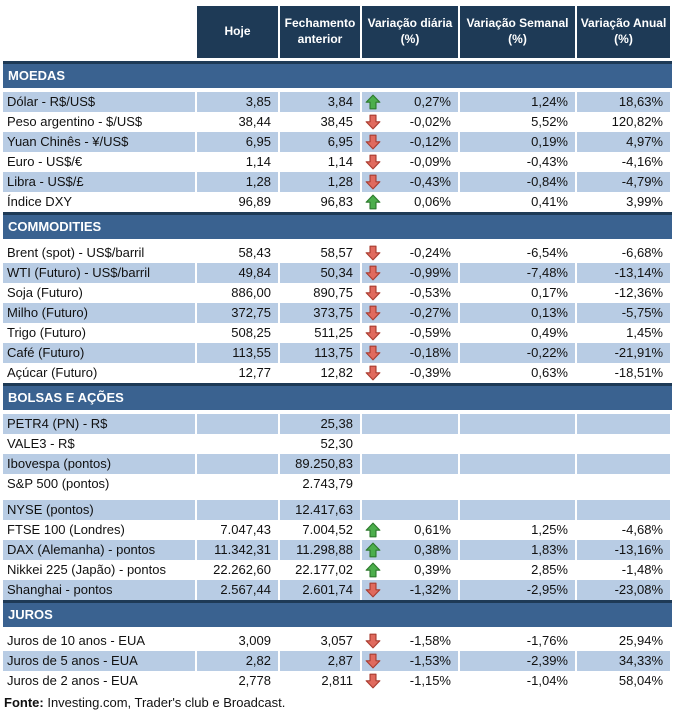 This screenshot has height=721, width=677. Describe the element at coordinates (321, 122) in the screenshot. I see `cell-fechamento-anterior: 38,45` at that location.